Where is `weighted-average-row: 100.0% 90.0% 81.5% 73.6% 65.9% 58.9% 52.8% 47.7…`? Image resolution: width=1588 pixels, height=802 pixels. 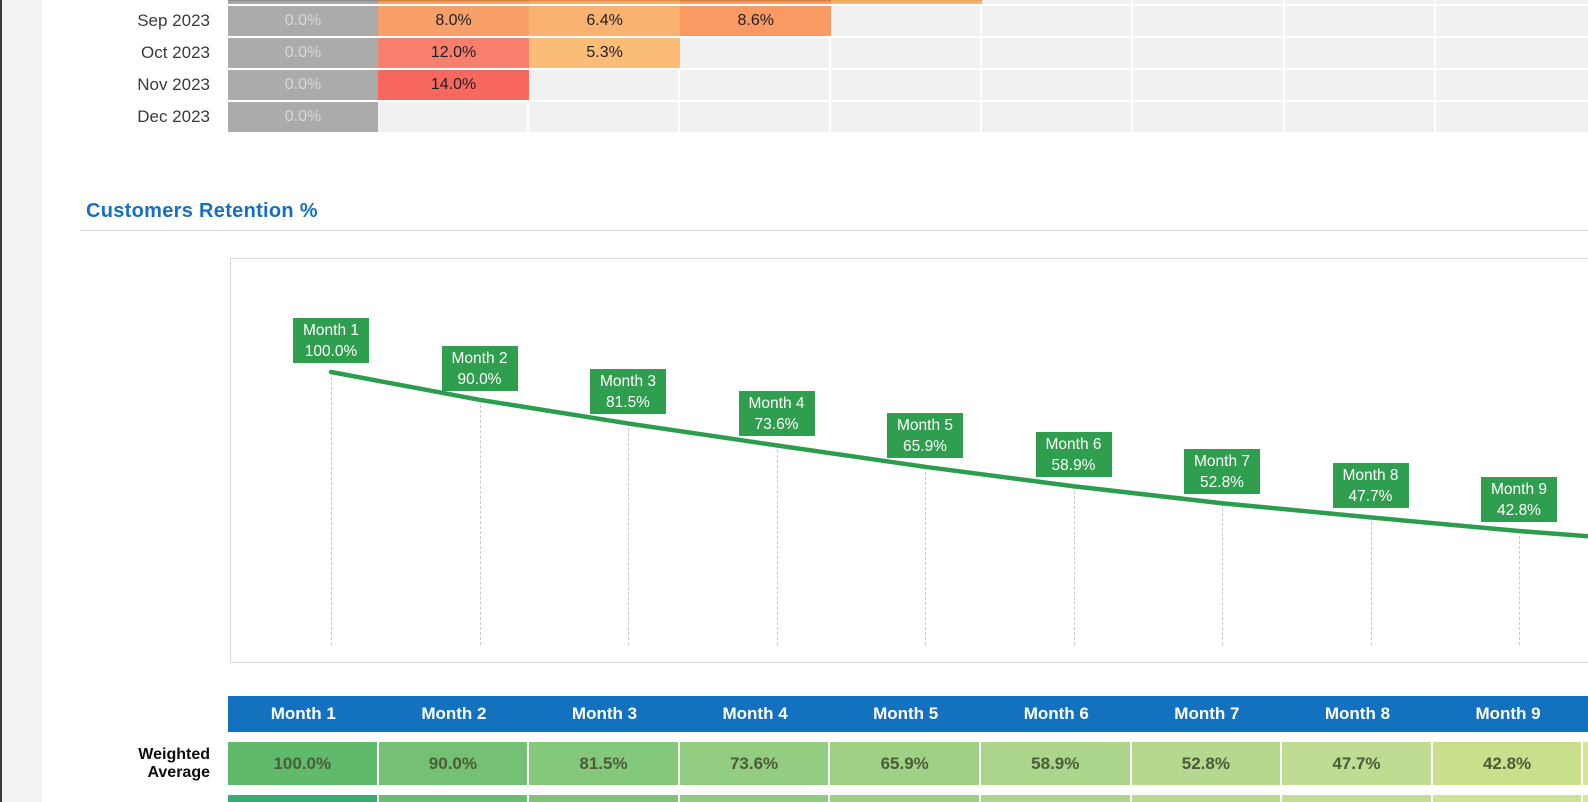
weighted-average-row: 100.0% 90.0% 81.5% 73.6% 65.9% 58.9% 52.8% 47.7… is located at coordinates (908, 763).